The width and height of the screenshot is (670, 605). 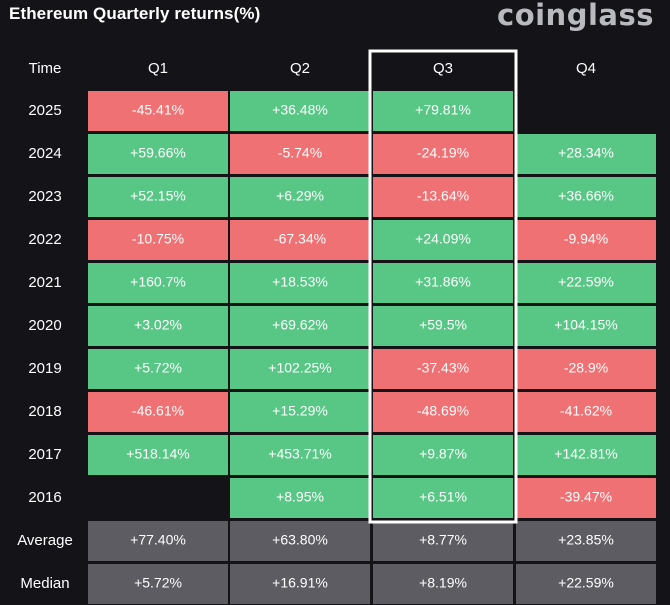 I want to click on cell-value-2024-q2: -5.74%, so click(x=300, y=153).